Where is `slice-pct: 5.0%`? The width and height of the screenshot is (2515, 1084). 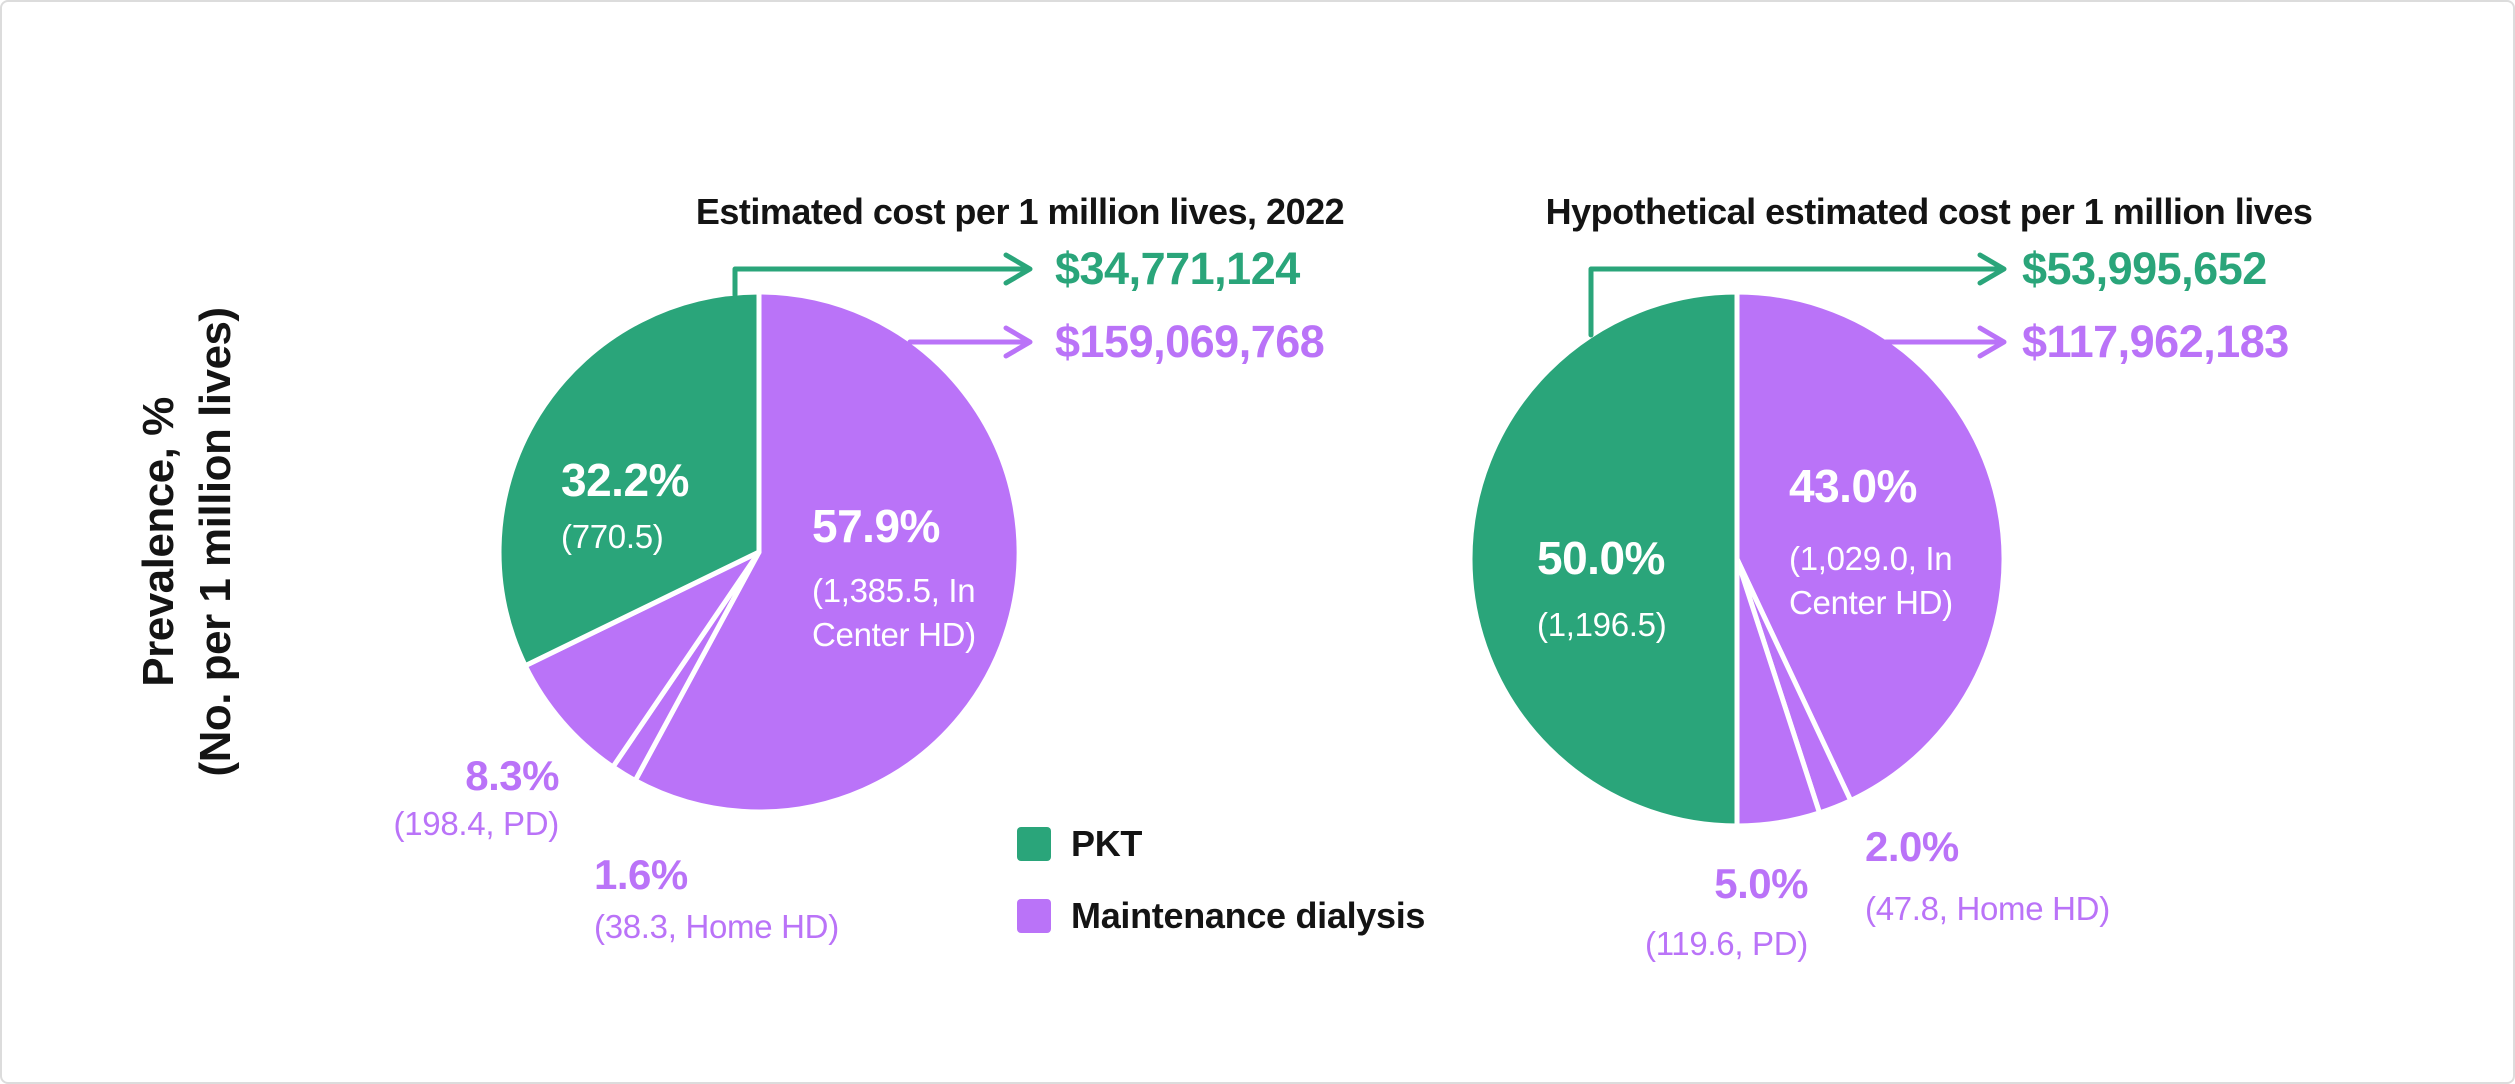
slice-pct: 5.0% is located at coordinates (1761, 883).